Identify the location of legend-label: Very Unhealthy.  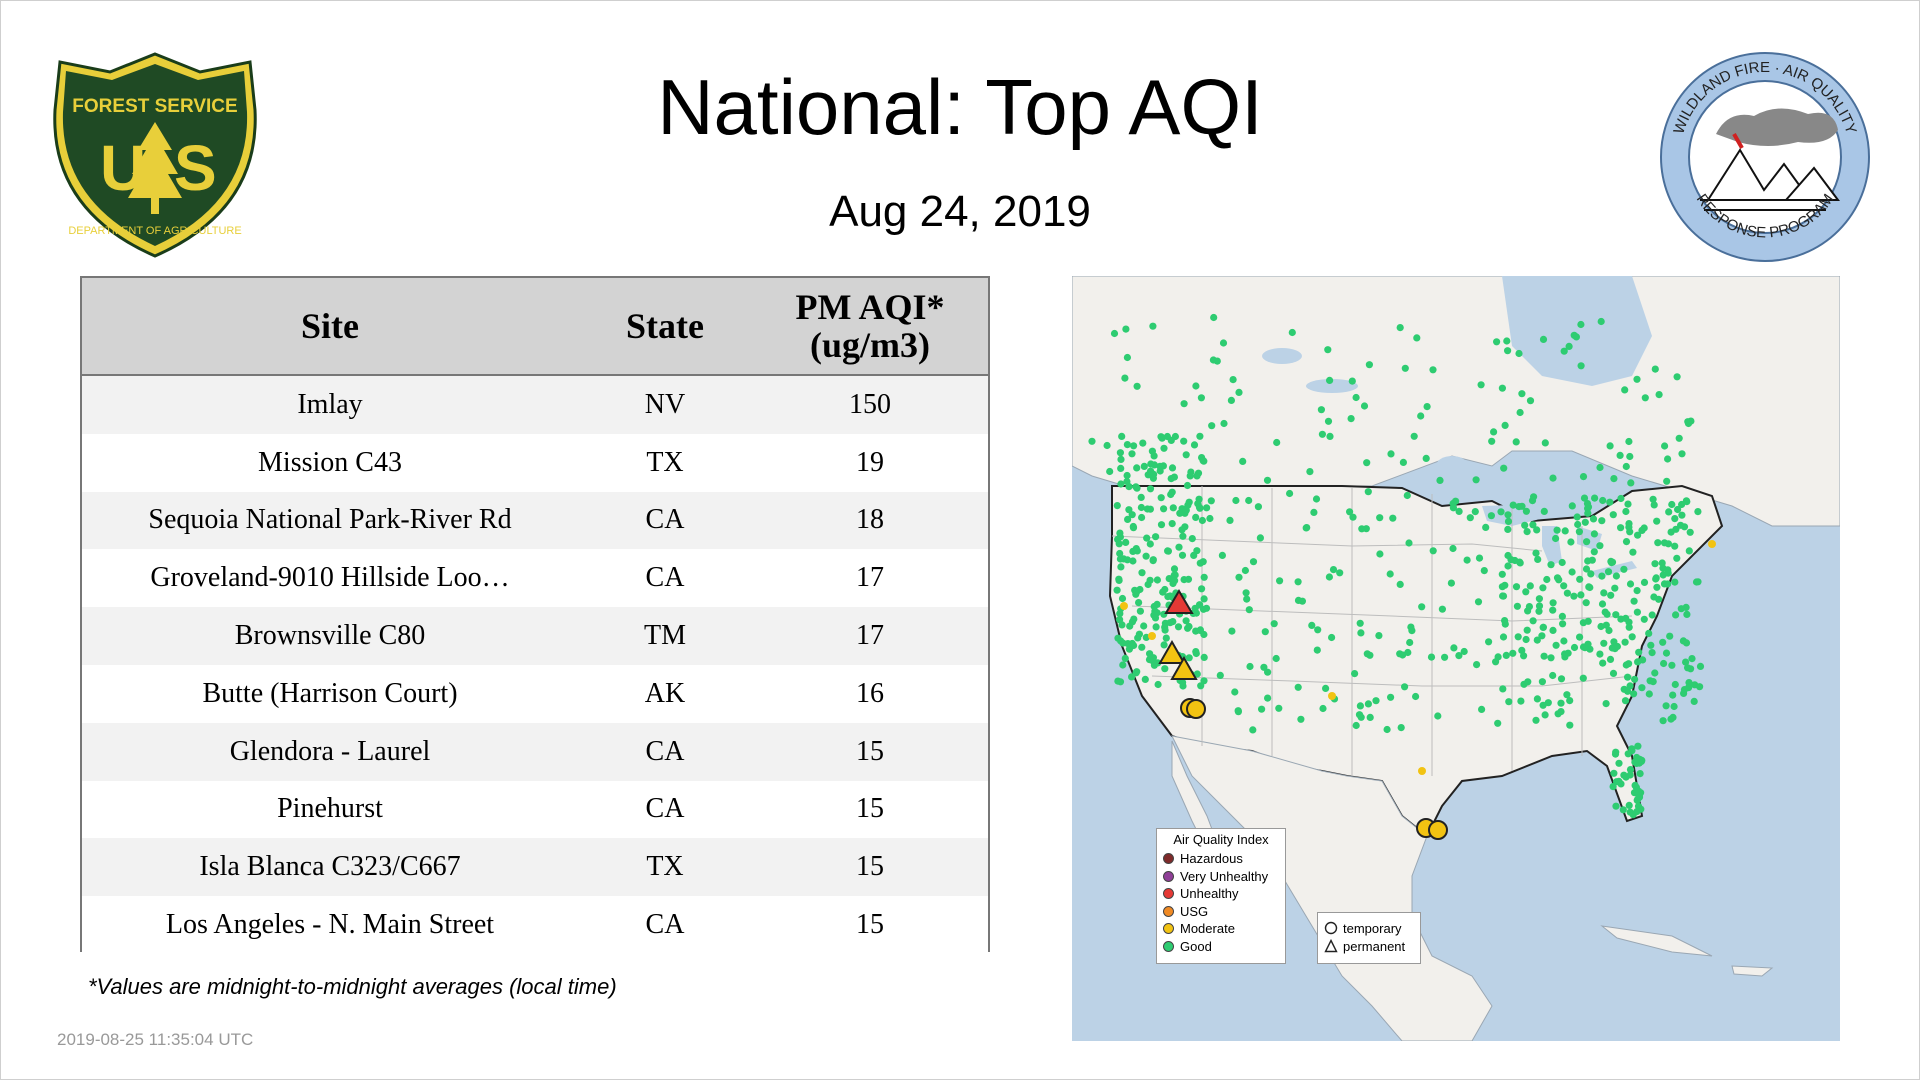
(1224, 876).